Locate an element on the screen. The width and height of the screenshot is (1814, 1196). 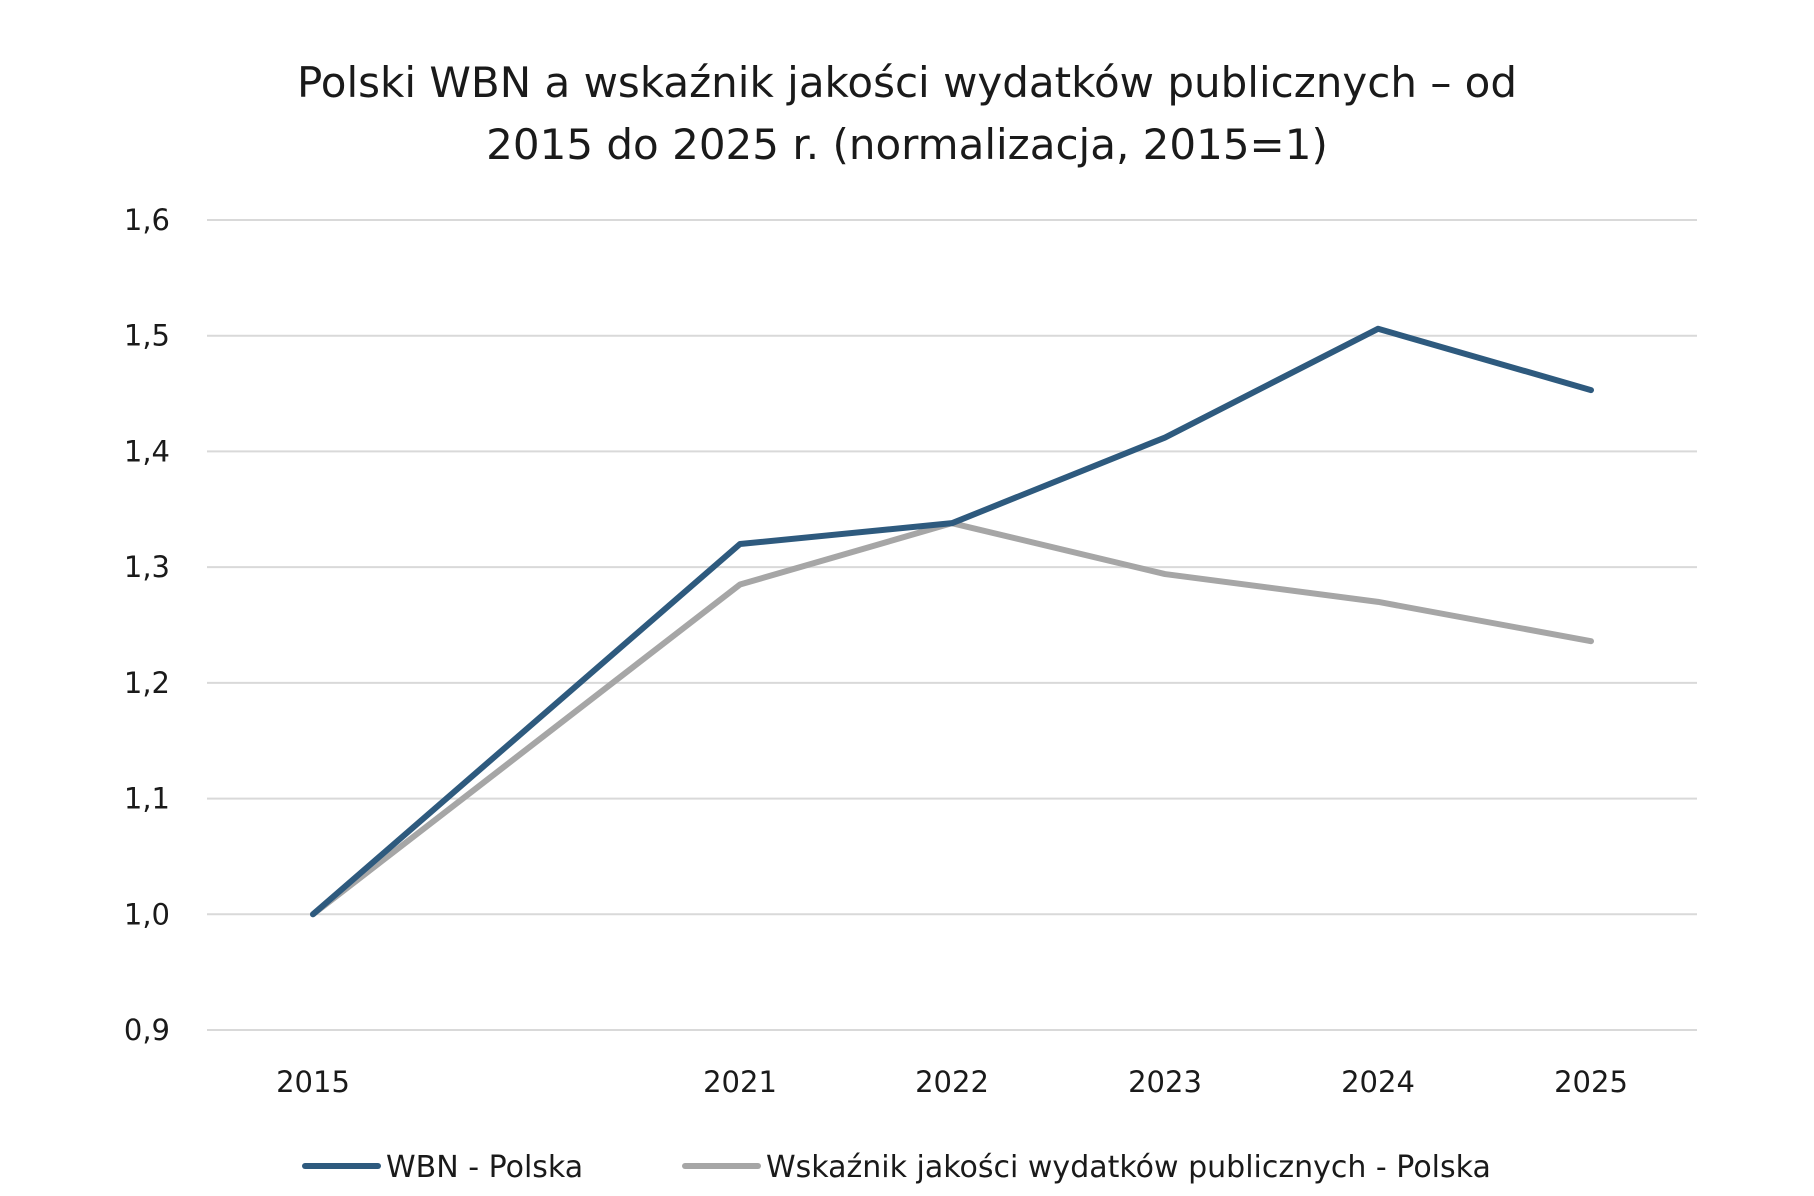
y-tick-label: 1,6 is located at coordinates (147, 220).